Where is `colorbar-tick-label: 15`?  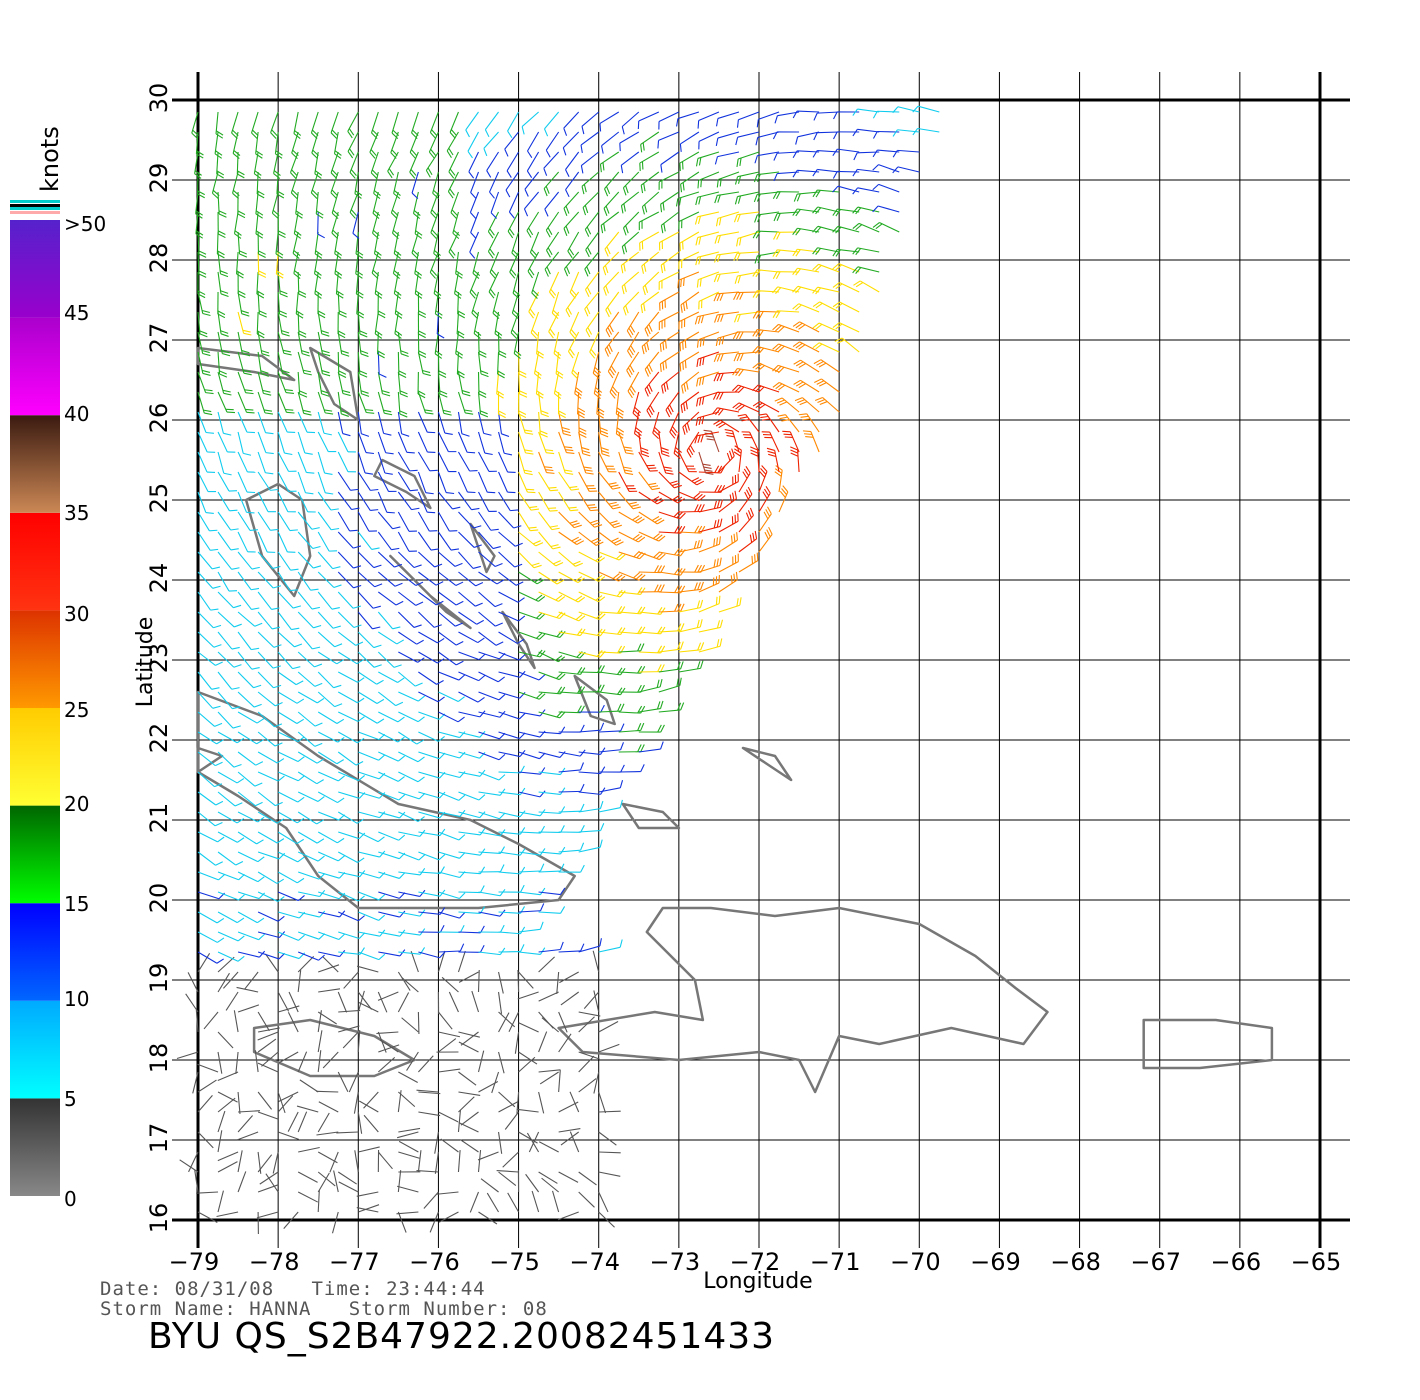
colorbar-tick-label: 15 is located at coordinates (76, 904).